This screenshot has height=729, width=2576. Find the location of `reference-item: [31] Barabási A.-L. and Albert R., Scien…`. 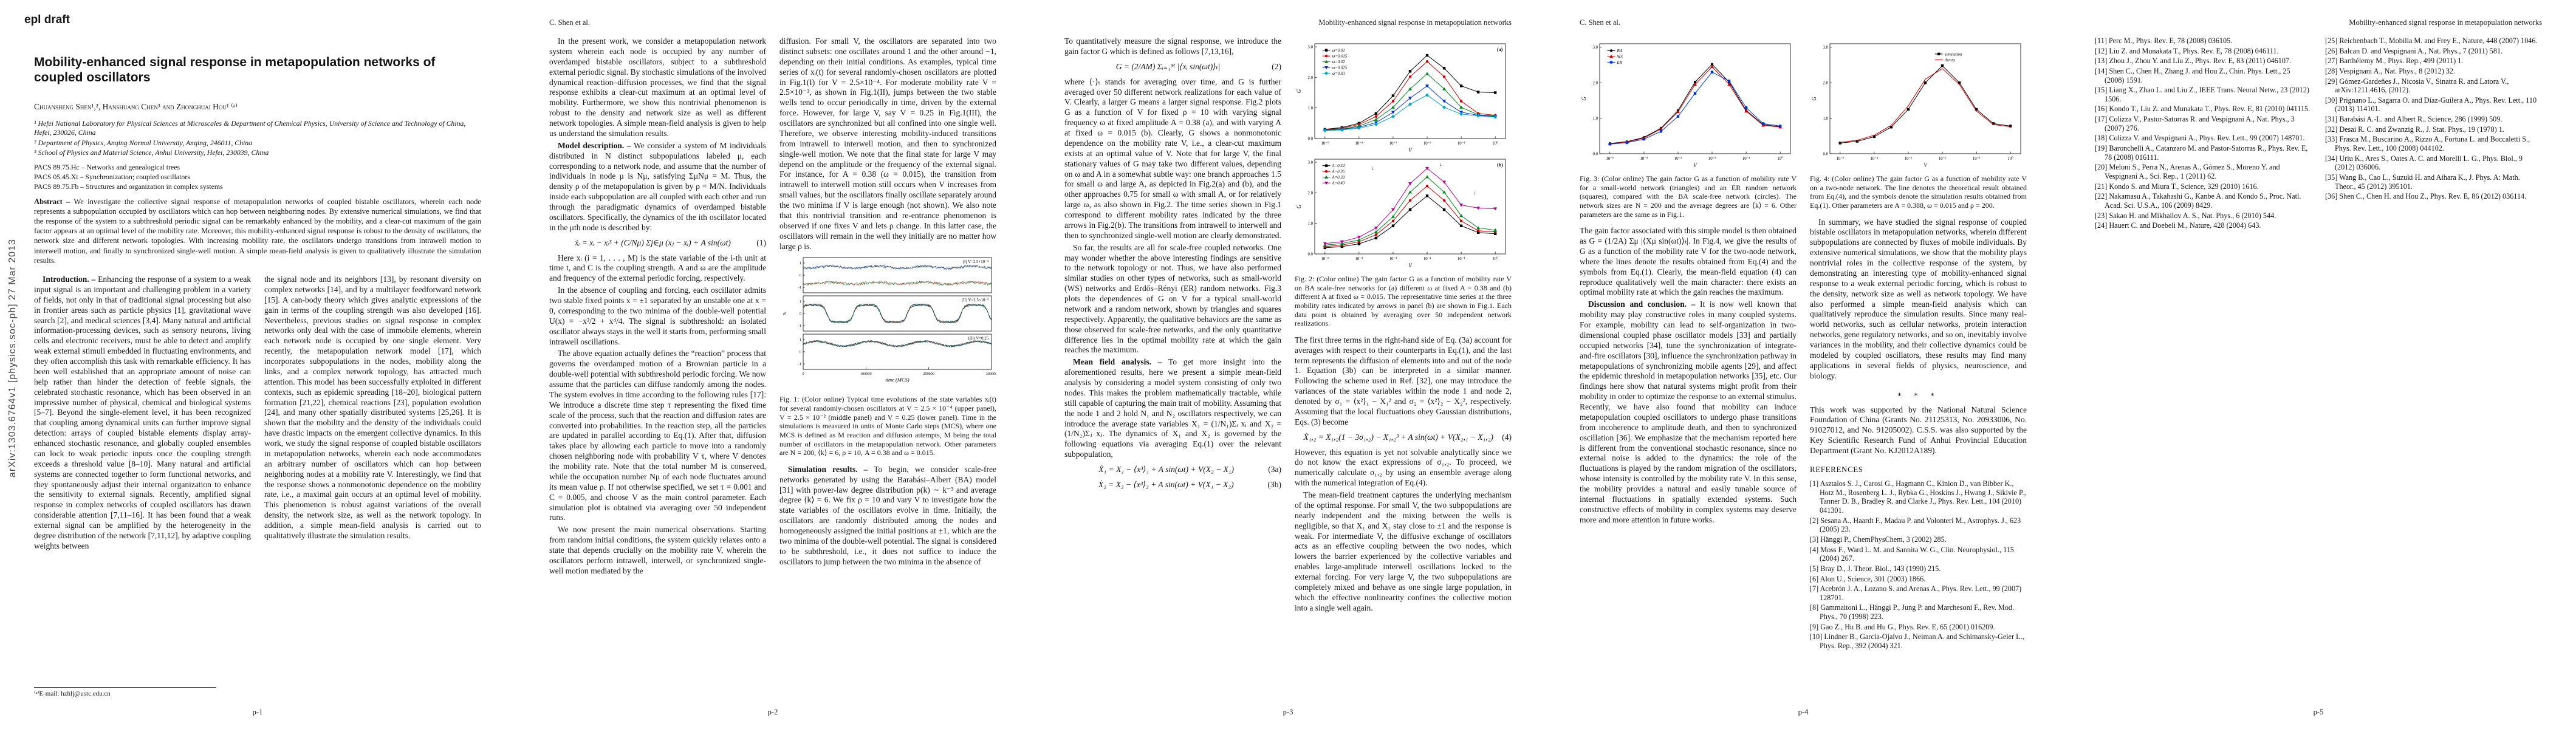

reference-item: [31] Barabási A.-L. and Albert R., Scien… is located at coordinates (2413, 120).